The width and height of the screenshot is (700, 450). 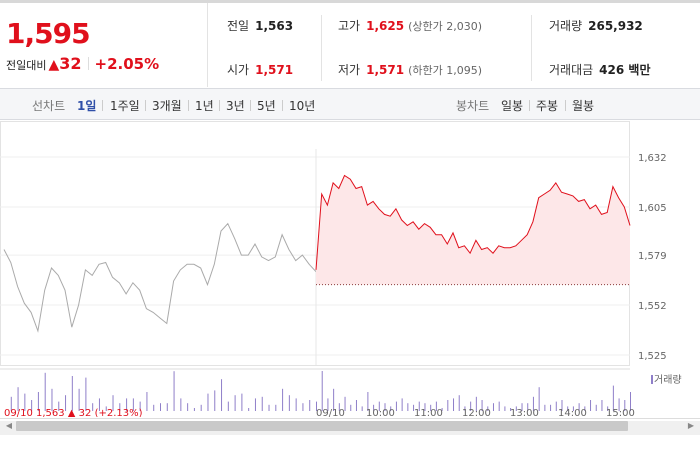 I want to click on top-border, so click(x=350, y=1).